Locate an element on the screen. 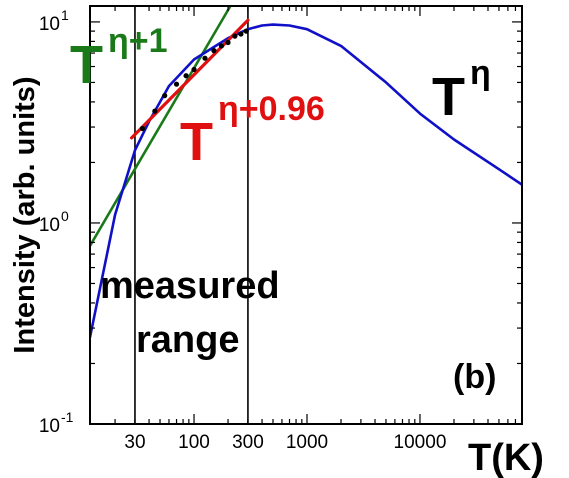 This screenshot has width=569, height=478. y-tick-exponent: -1 is located at coordinates (67, 417).